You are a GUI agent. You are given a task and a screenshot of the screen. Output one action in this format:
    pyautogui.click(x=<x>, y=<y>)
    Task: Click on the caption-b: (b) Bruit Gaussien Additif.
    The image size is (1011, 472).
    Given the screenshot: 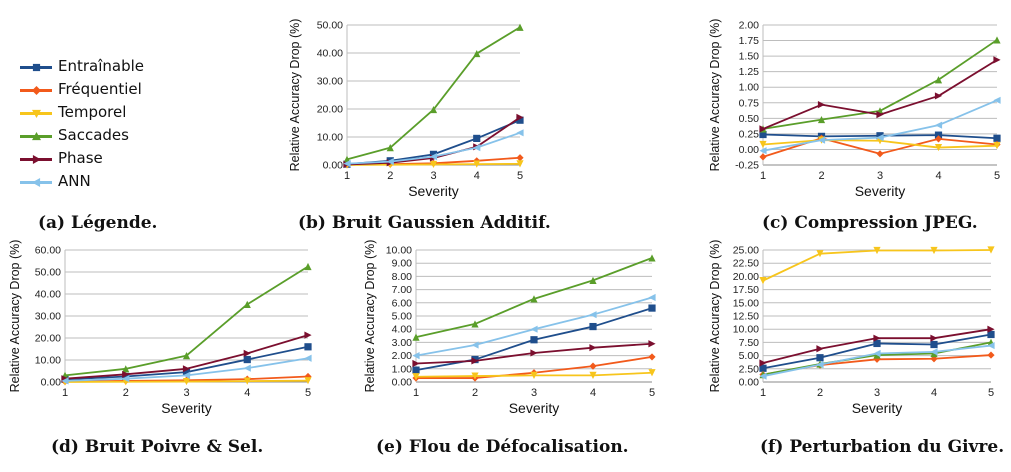 What is the action you would take?
    pyautogui.click(x=424, y=223)
    